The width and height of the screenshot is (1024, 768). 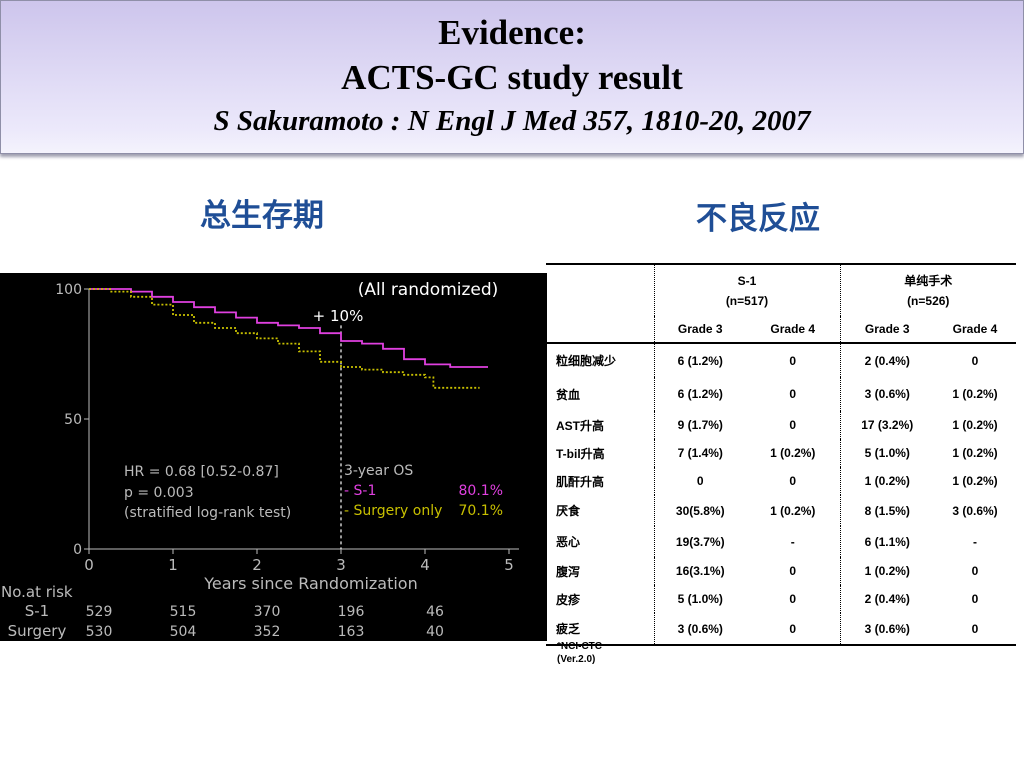 I want to click on row-label: AST升高, so click(x=580, y=425).